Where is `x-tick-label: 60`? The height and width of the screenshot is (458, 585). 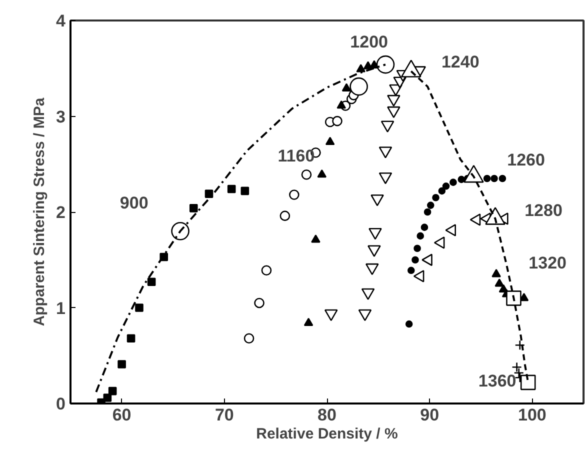
x-tick-label: 60 is located at coordinates (122, 415).